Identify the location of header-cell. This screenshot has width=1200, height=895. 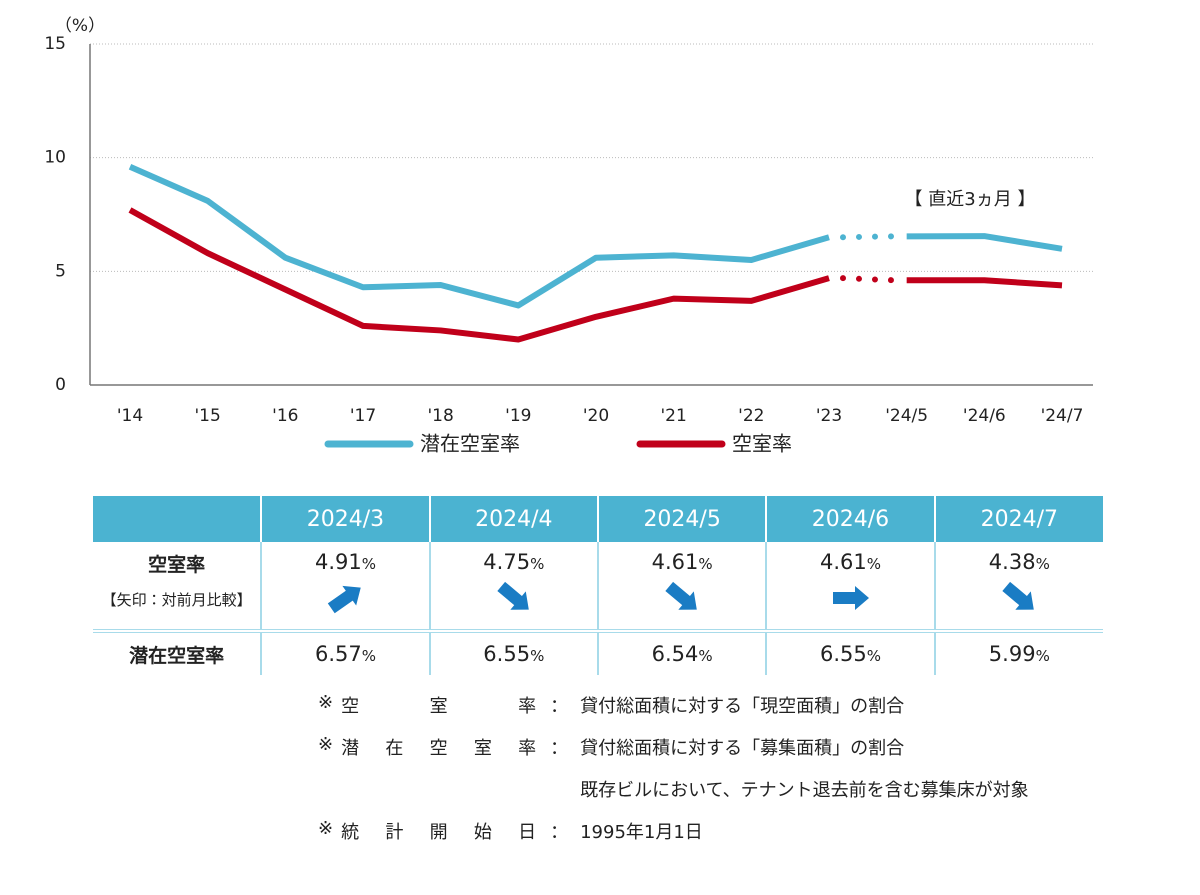
(177, 519).